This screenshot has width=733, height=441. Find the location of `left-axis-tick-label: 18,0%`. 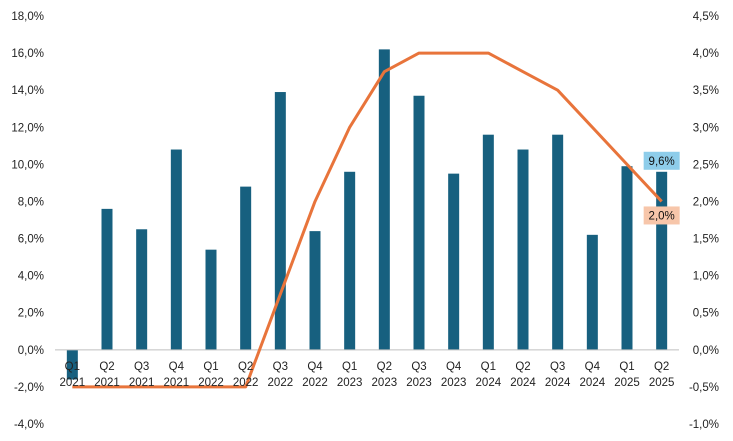

left-axis-tick-label: 18,0% is located at coordinates (27, 17).